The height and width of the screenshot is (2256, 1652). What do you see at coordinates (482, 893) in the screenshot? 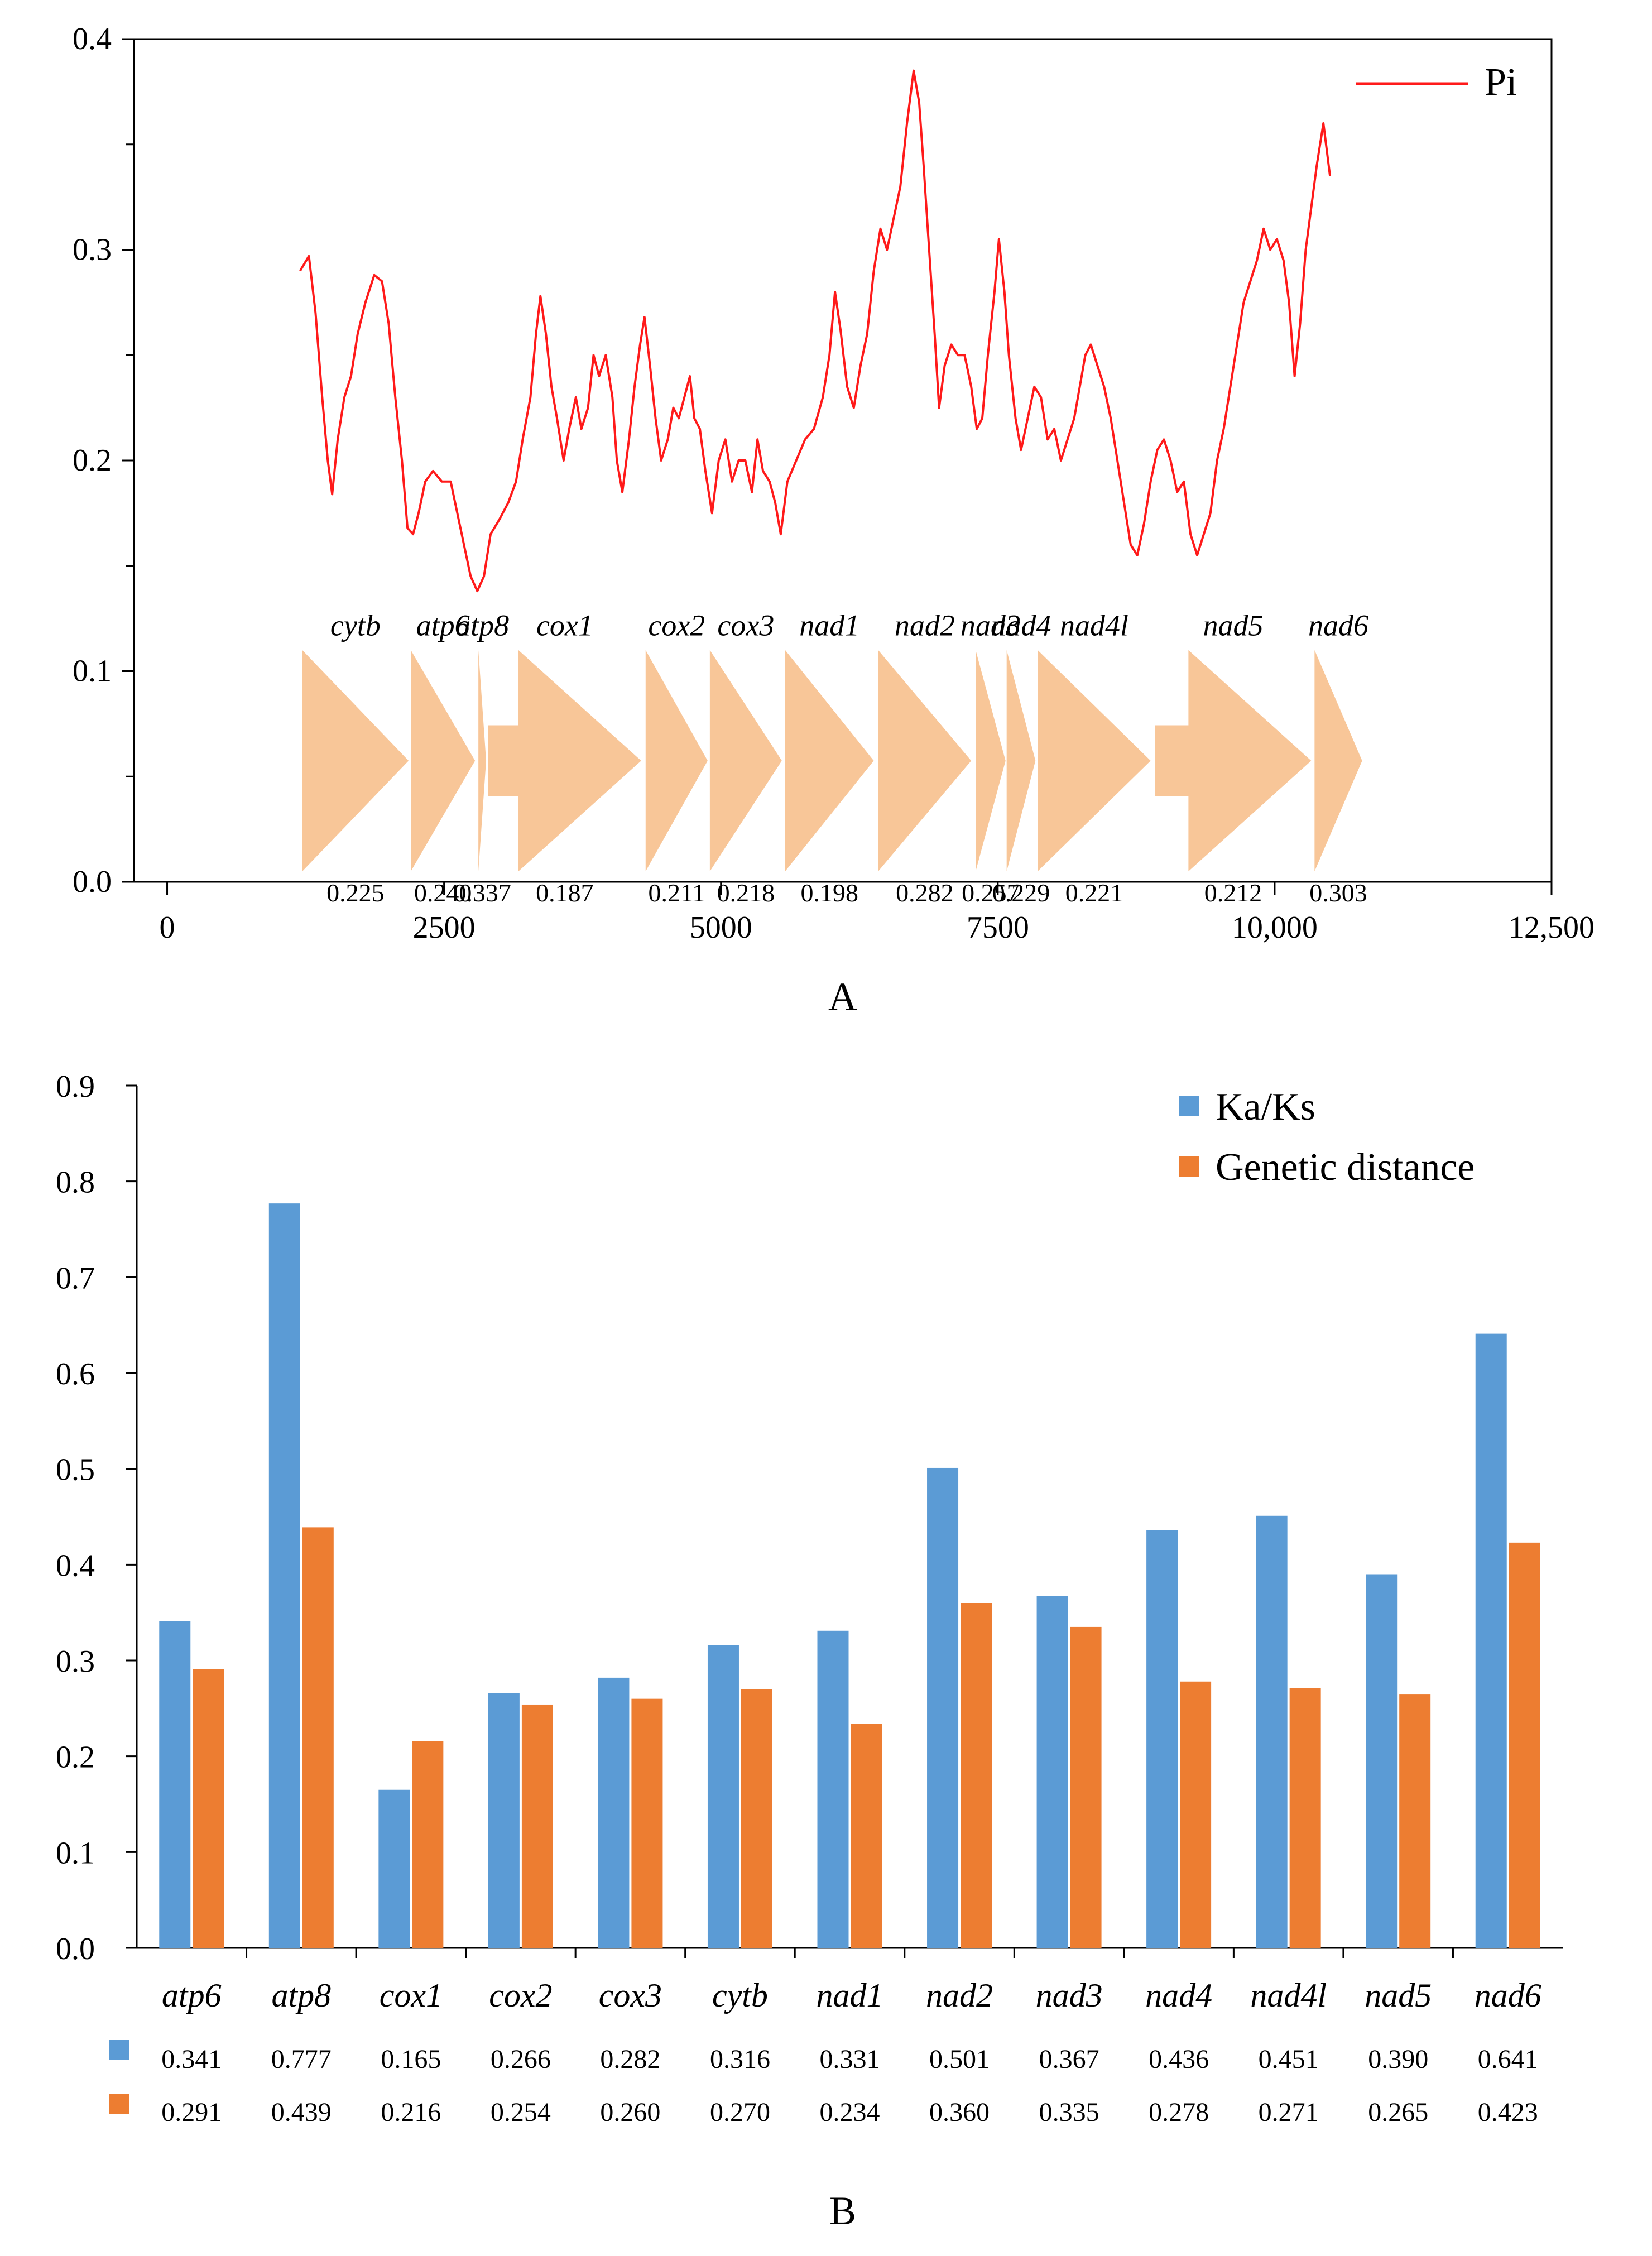
I see `gene-pi-value: 0.337` at bounding box center [482, 893].